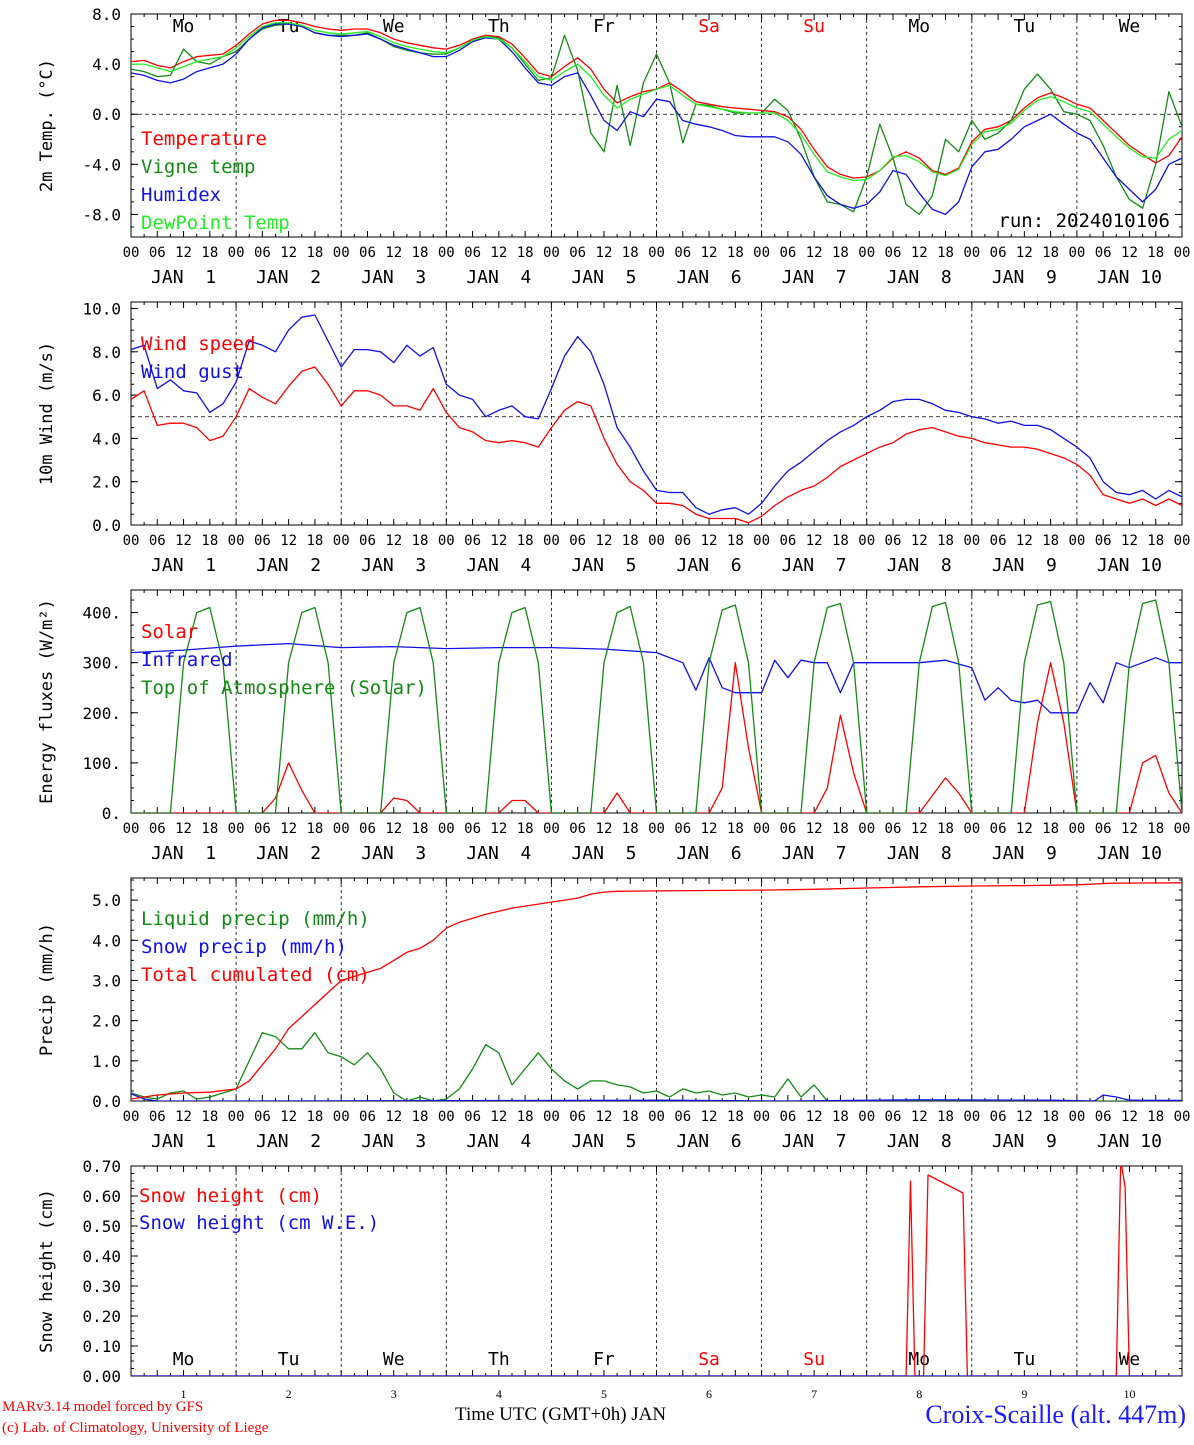 This screenshot has width=1194, height=1445. I want to click on y-tick-label: 6.0, so click(106, 395).